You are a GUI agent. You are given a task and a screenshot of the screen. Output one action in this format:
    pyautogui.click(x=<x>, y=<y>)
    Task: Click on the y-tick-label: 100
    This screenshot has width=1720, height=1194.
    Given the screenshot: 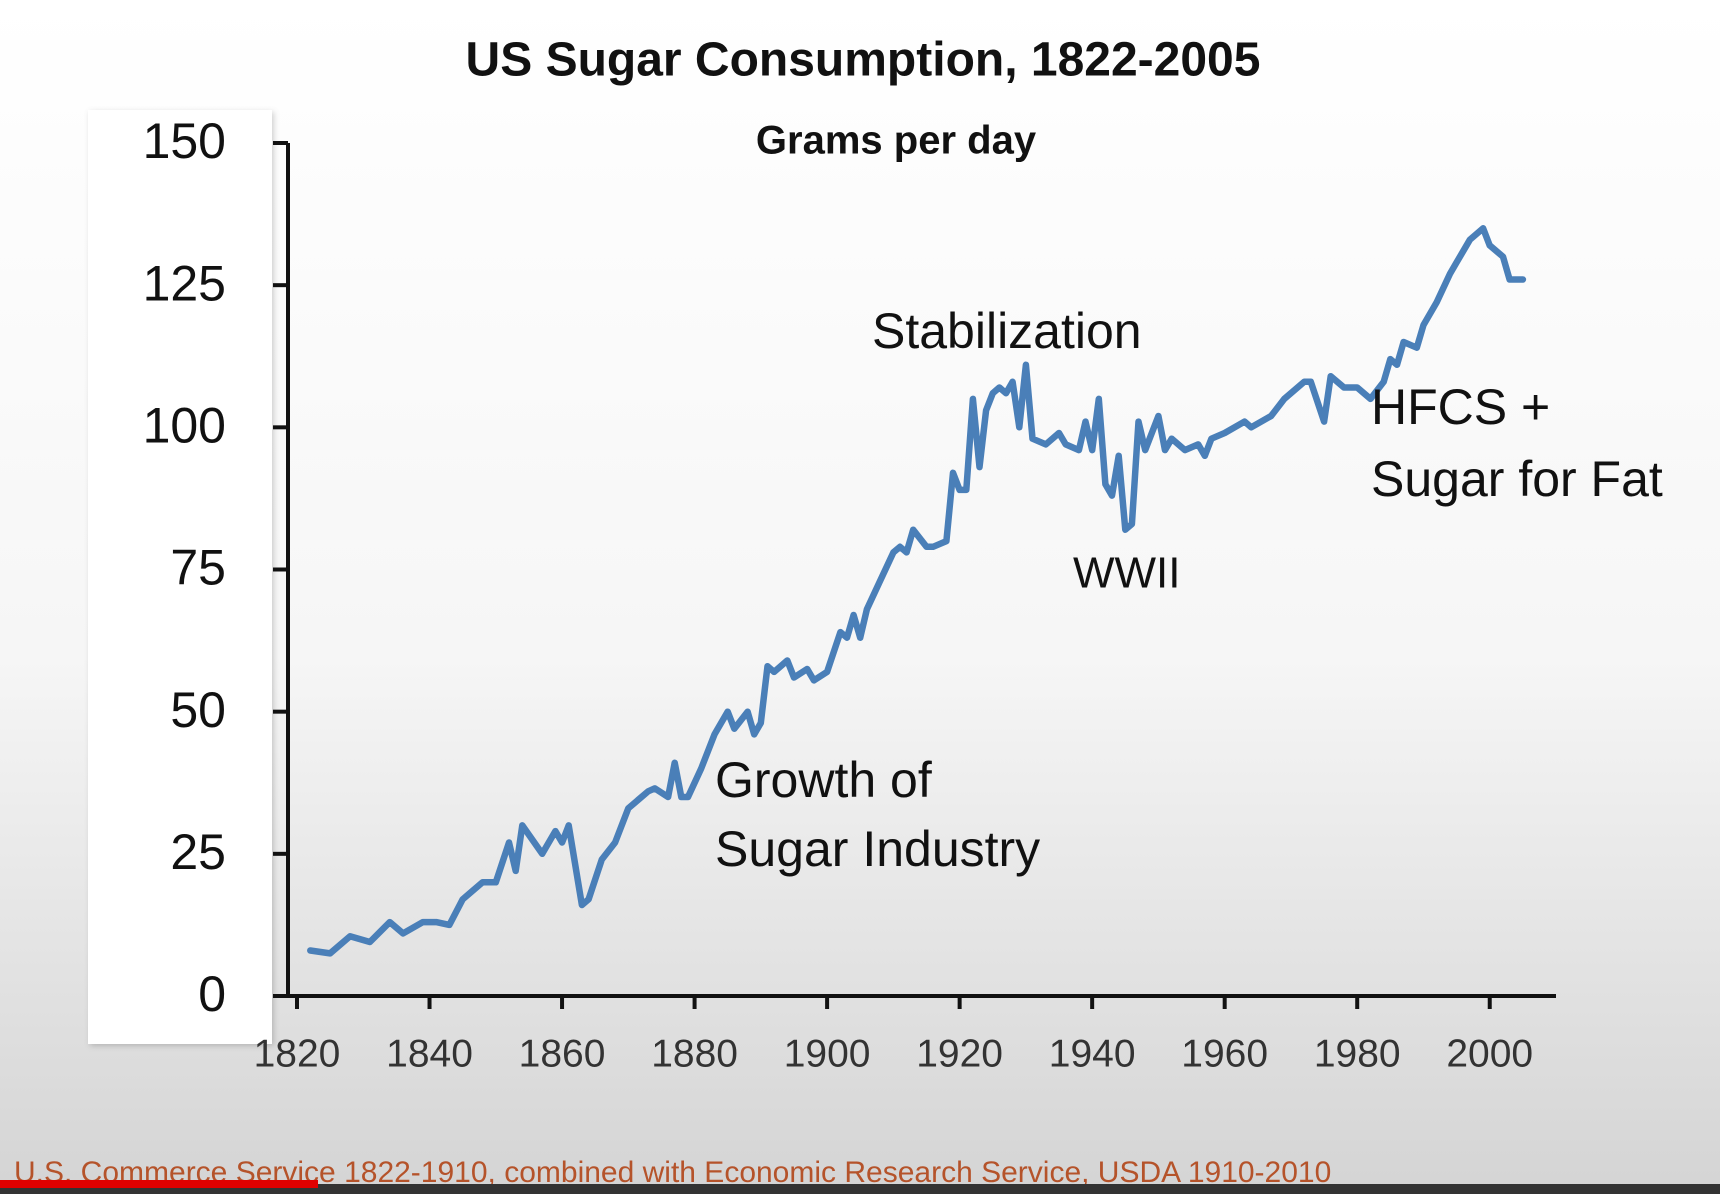 What is the action you would take?
    pyautogui.click(x=184, y=426)
    